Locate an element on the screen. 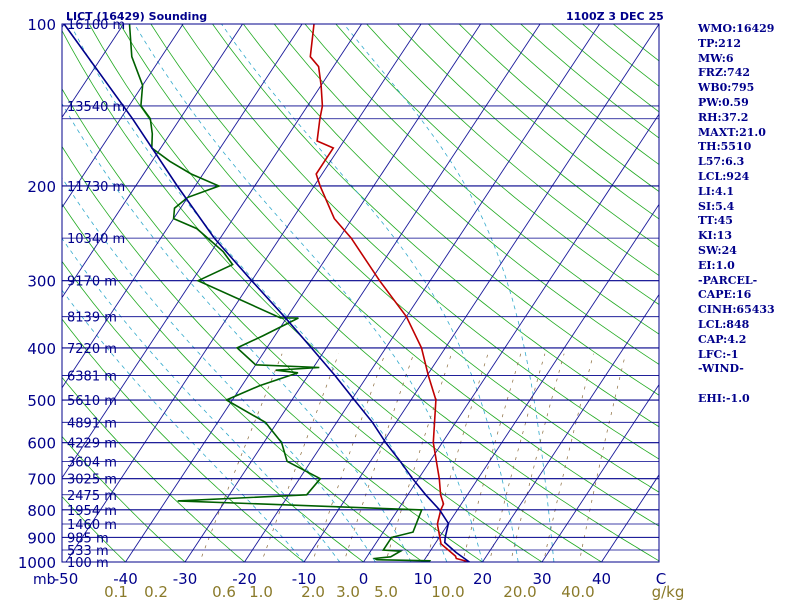 The width and height of the screenshot is (800, 600). index-item: WMO:16429 is located at coordinates (736, 28).